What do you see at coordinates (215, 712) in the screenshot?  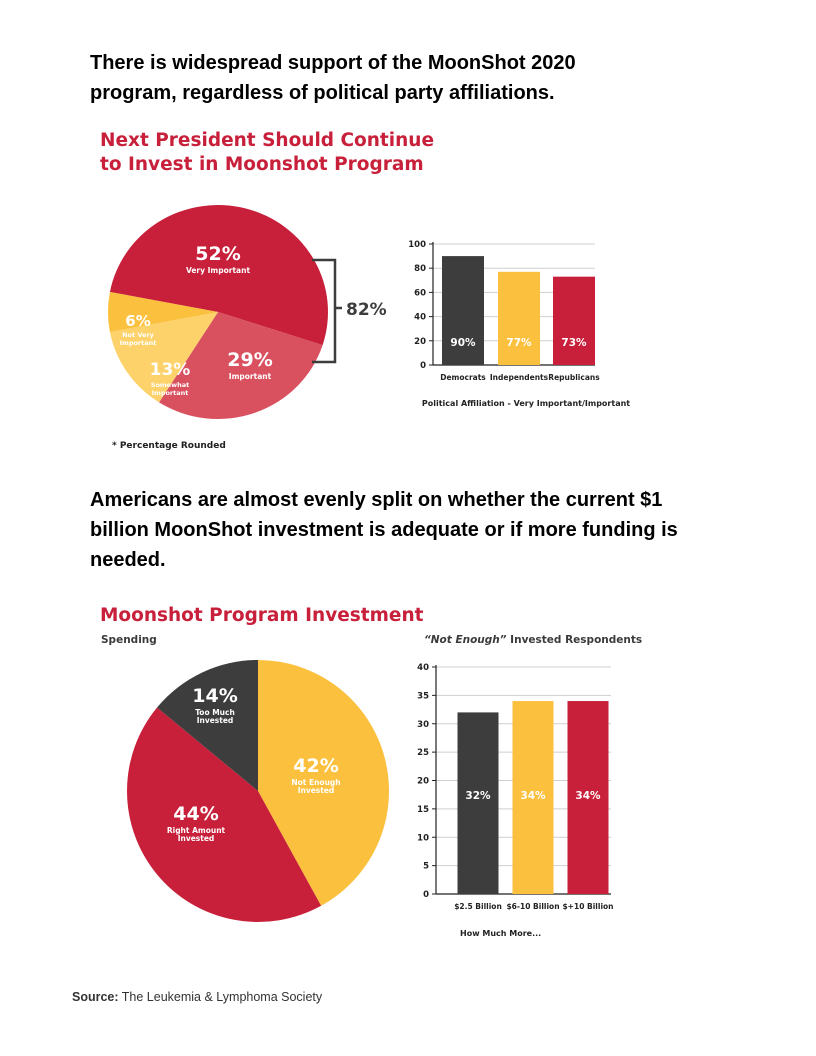 I see `pie2-slice-label-2-0: Too Much` at bounding box center [215, 712].